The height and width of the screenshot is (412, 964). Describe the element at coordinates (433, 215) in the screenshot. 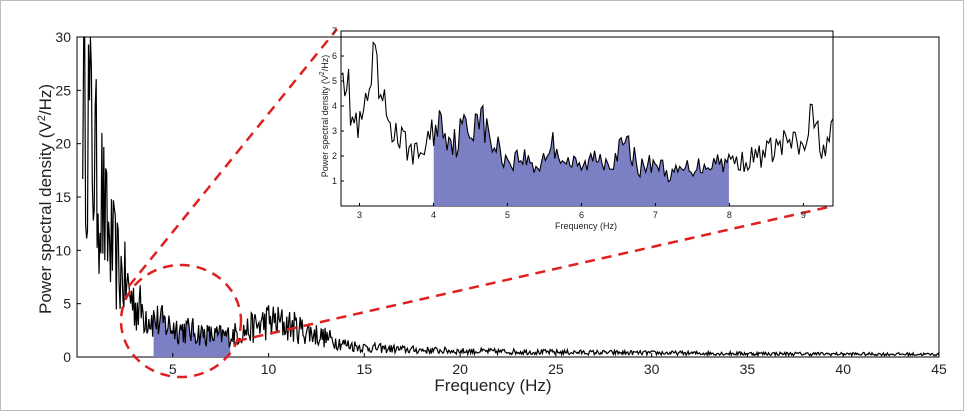

I see `x-tick-label: 4` at that location.